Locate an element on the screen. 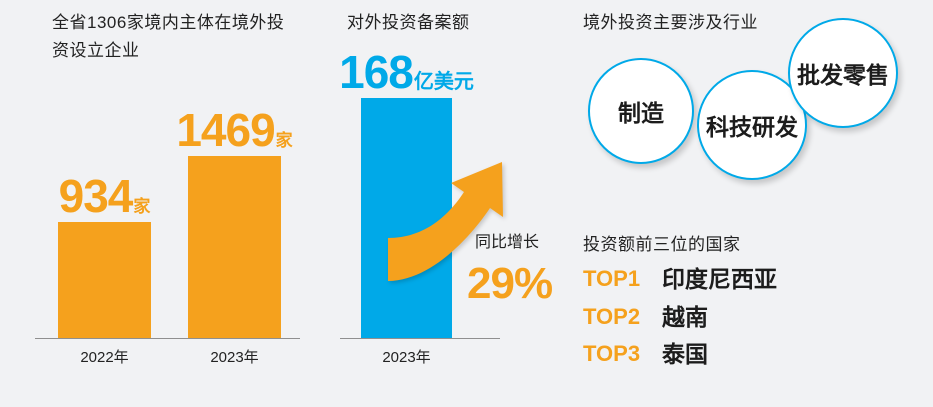 This screenshot has height=407, width=933. growth-value: 29% is located at coordinates (510, 283).